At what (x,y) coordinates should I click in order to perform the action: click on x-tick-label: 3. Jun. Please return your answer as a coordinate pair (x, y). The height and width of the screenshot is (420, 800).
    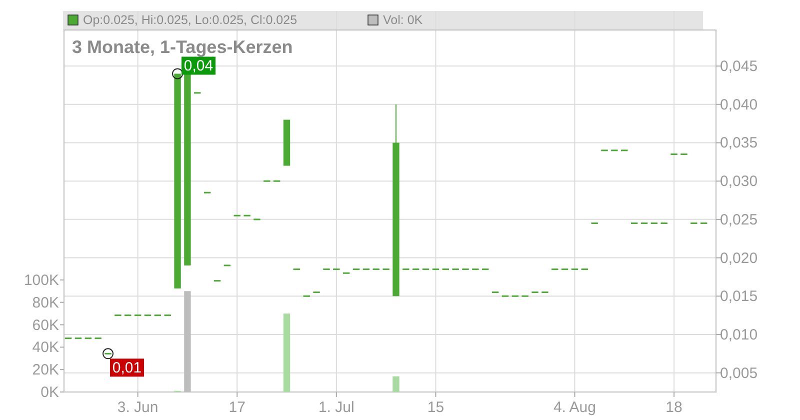
    Looking at the image, I should click on (137, 407).